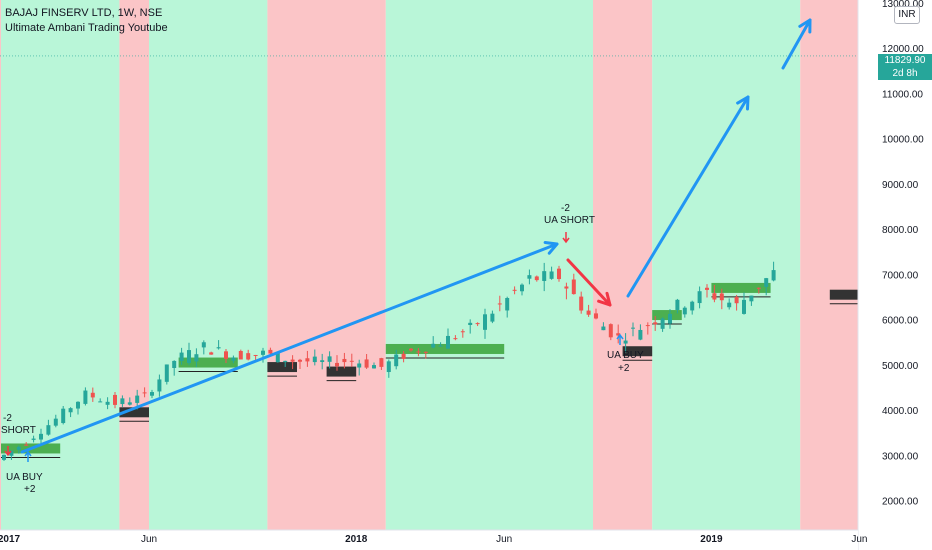  I want to click on last-price-tag: 11829.90 2d 8h, so click(905, 67).